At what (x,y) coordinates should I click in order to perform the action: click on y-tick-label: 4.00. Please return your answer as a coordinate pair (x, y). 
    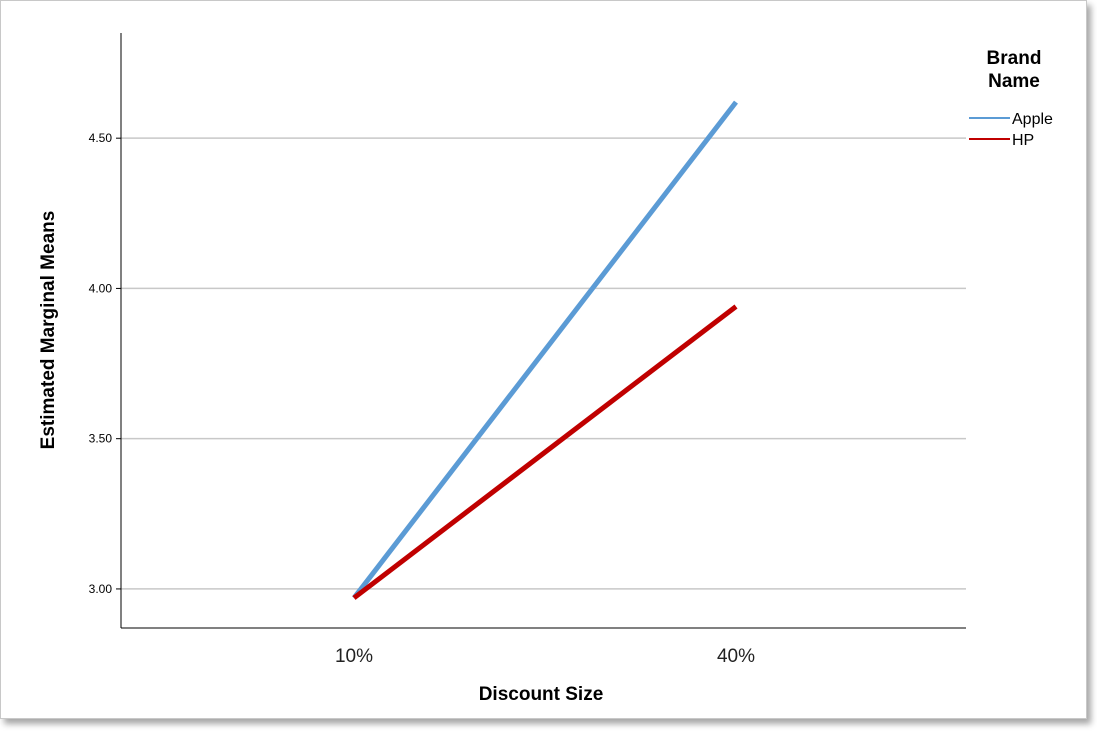
    Looking at the image, I should click on (101, 288).